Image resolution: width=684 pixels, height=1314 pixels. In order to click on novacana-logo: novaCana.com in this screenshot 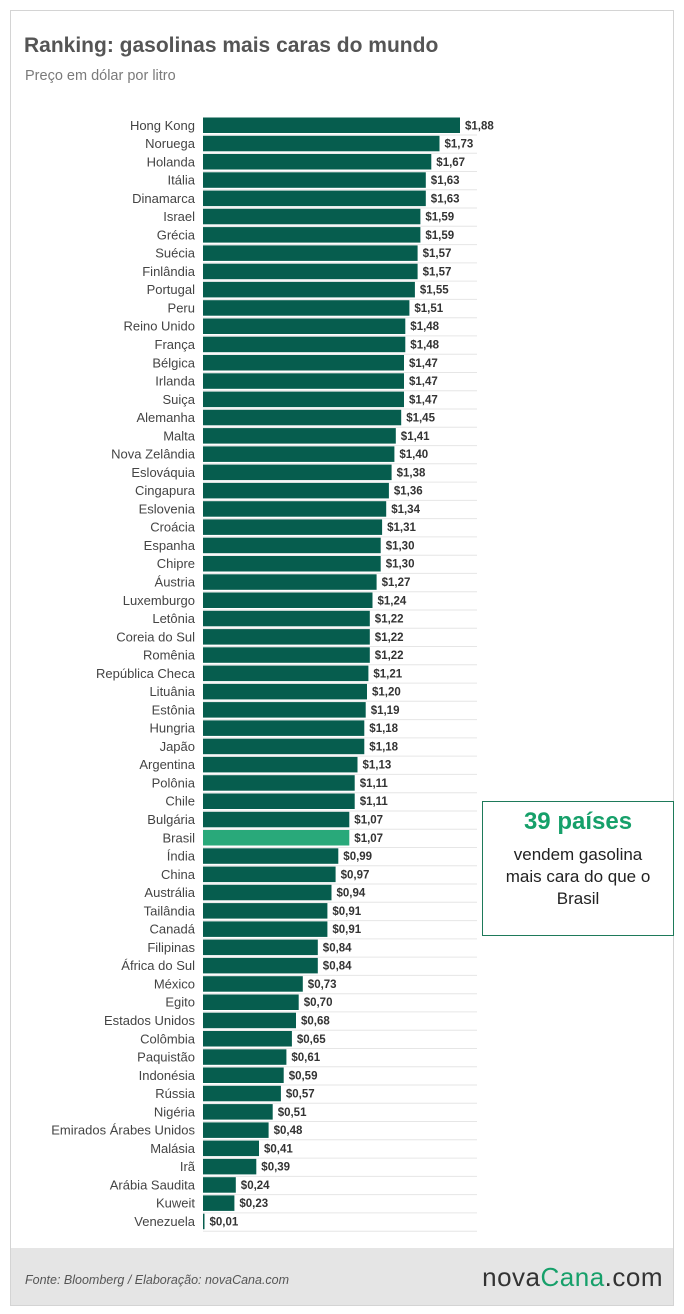, I will do `click(572, 1277)`.